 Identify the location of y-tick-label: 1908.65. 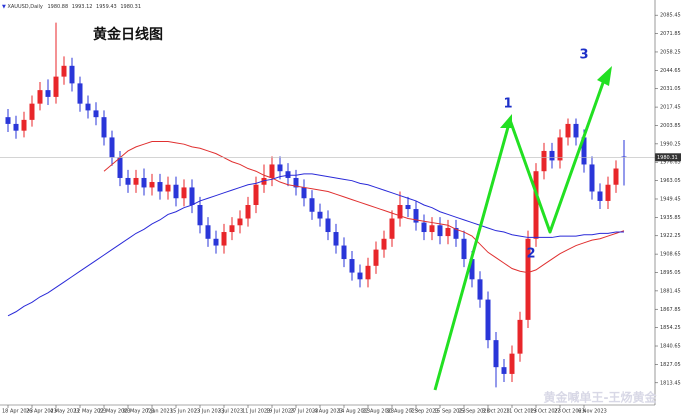
(670, 255).